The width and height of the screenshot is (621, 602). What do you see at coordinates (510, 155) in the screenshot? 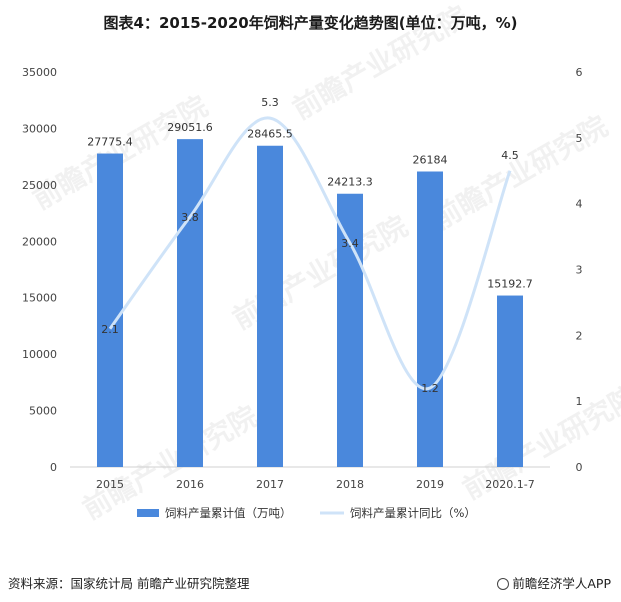
I see `line-value-label: 4.5` at bounding box center [510, 155].